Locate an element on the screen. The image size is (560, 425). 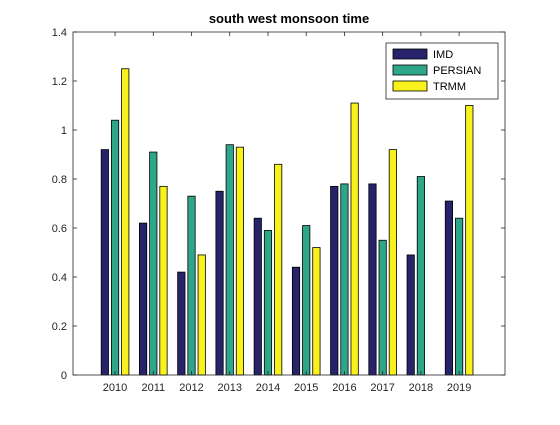
x-tick-label: 2019 is located at coordinates (459, 388).